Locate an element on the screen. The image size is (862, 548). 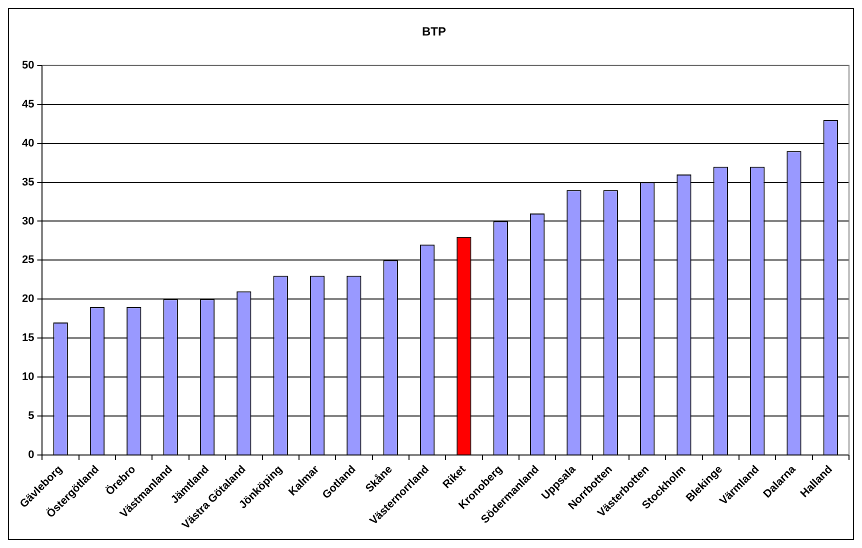
y-tick-label: 20 is located at coordinates (28, 299).